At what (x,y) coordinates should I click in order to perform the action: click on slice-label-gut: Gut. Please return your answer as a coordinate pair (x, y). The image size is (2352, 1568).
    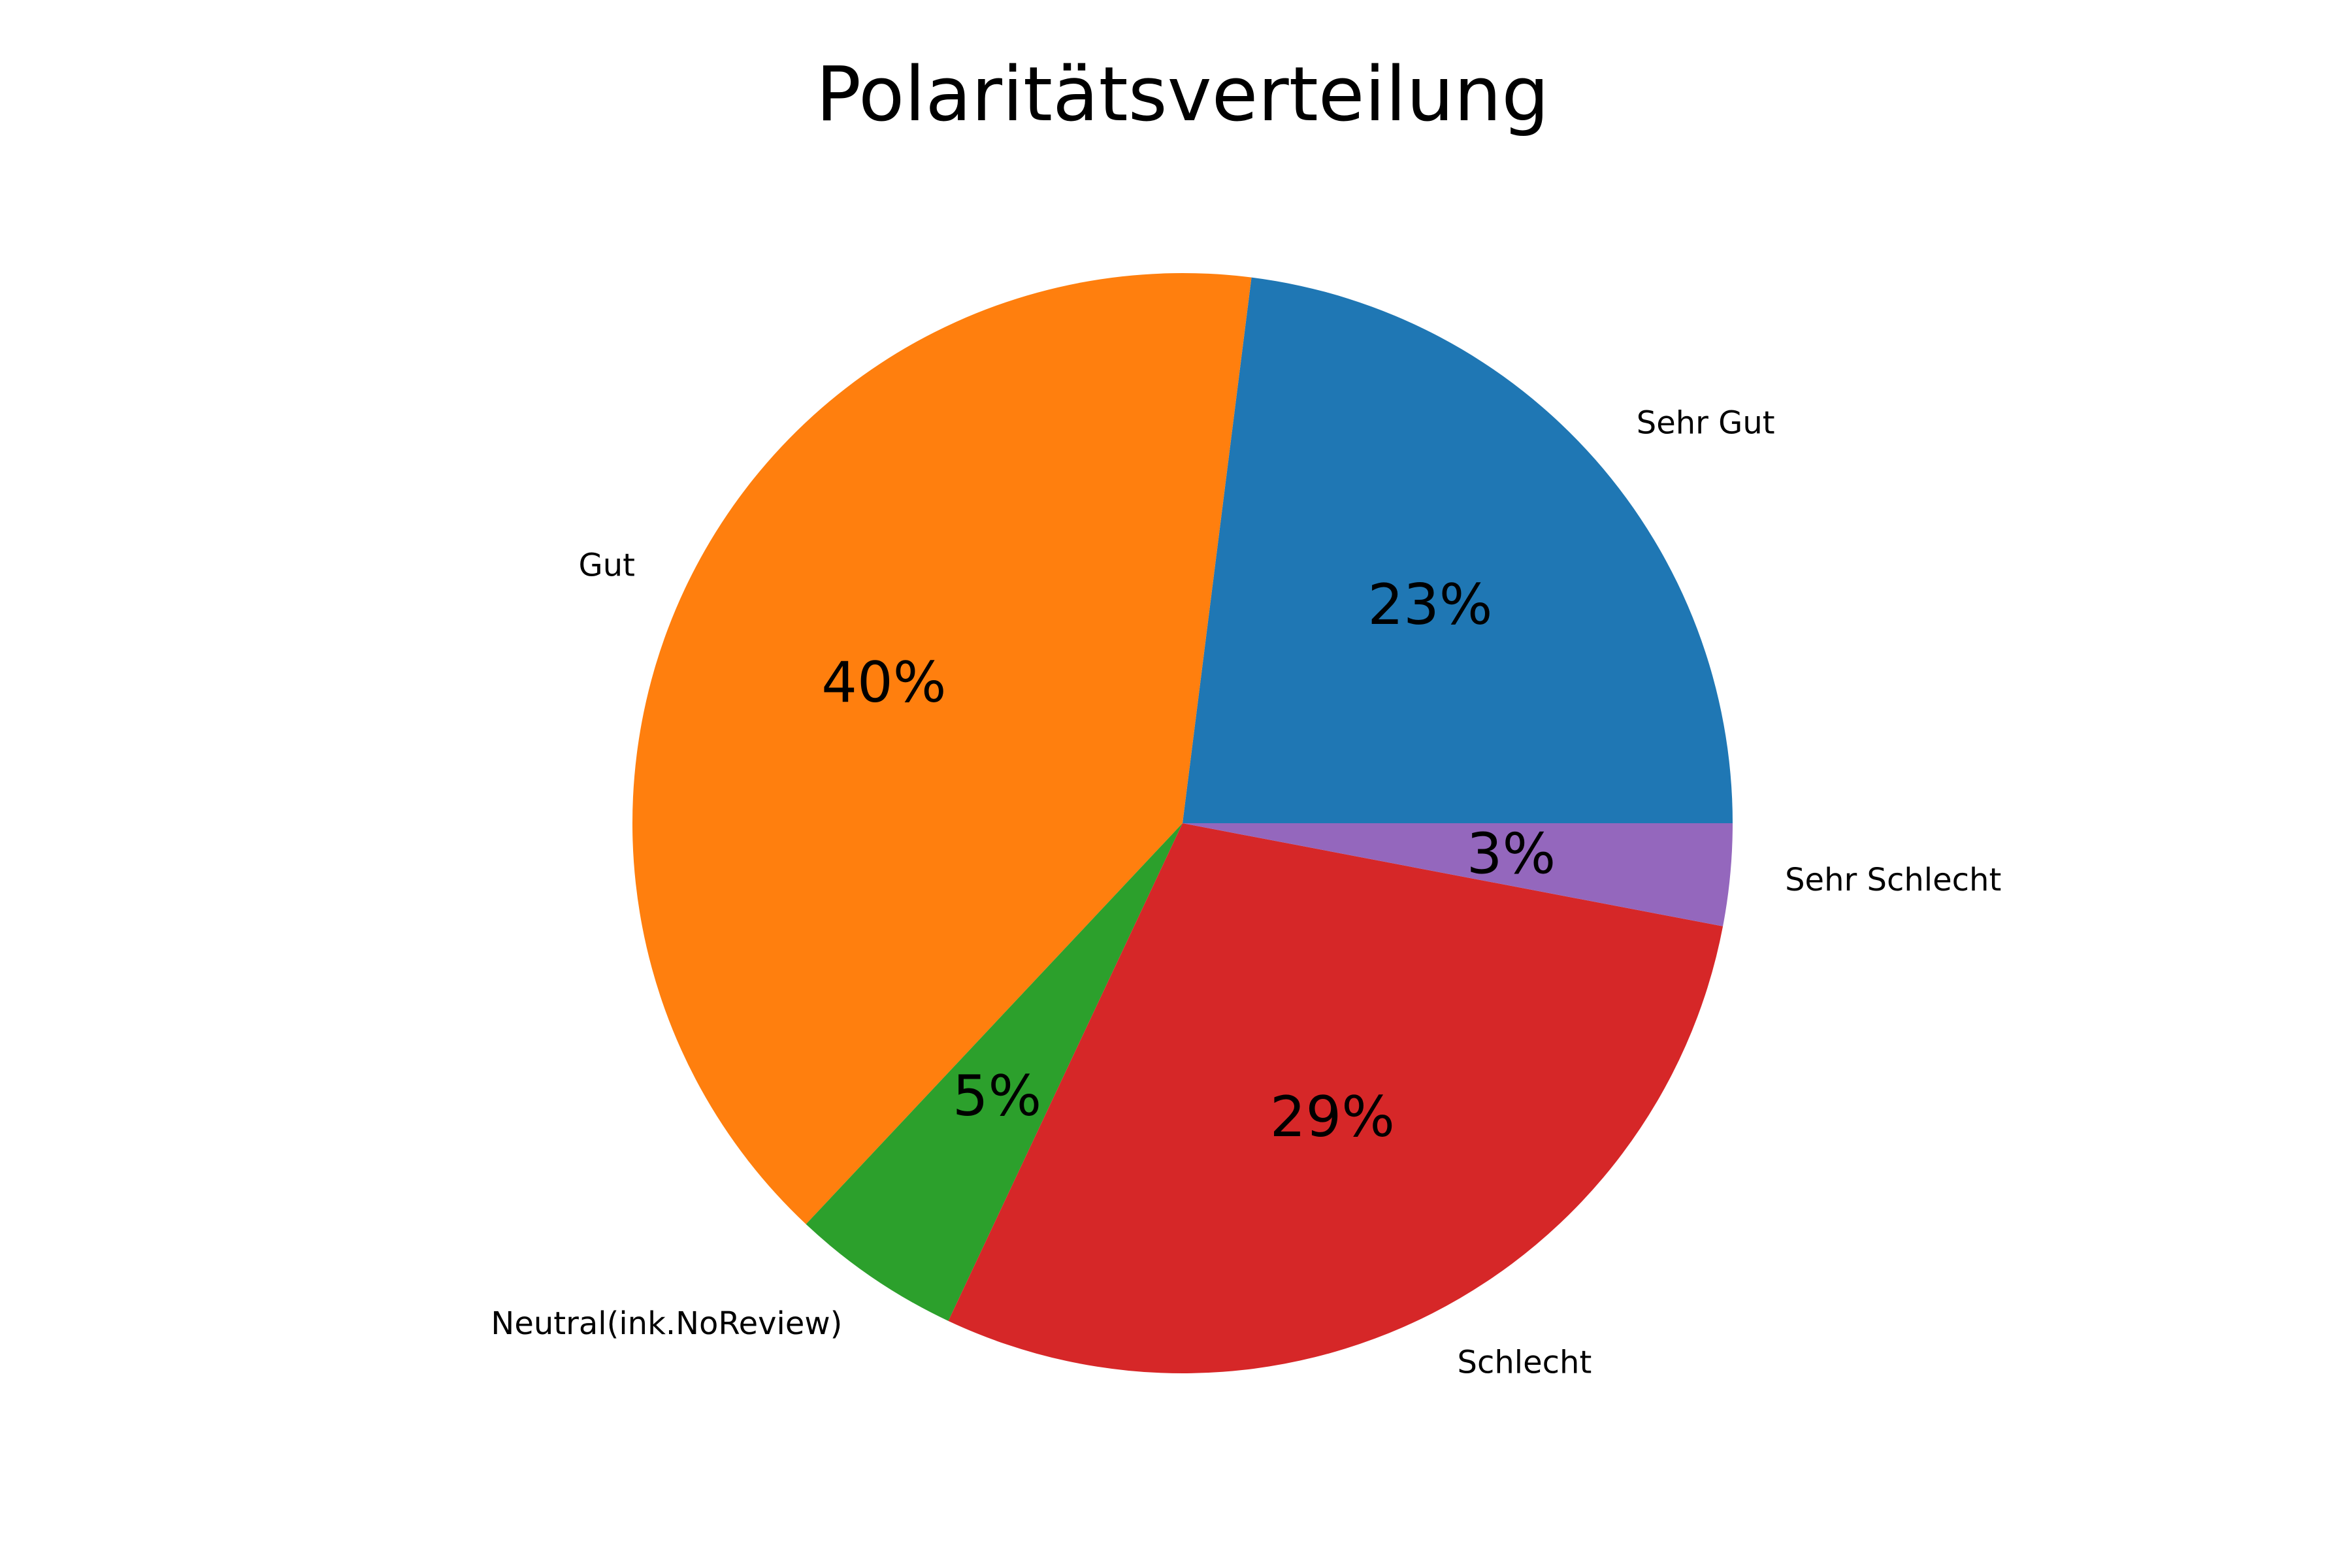
    Looking at the image, I should click on (607, 565).